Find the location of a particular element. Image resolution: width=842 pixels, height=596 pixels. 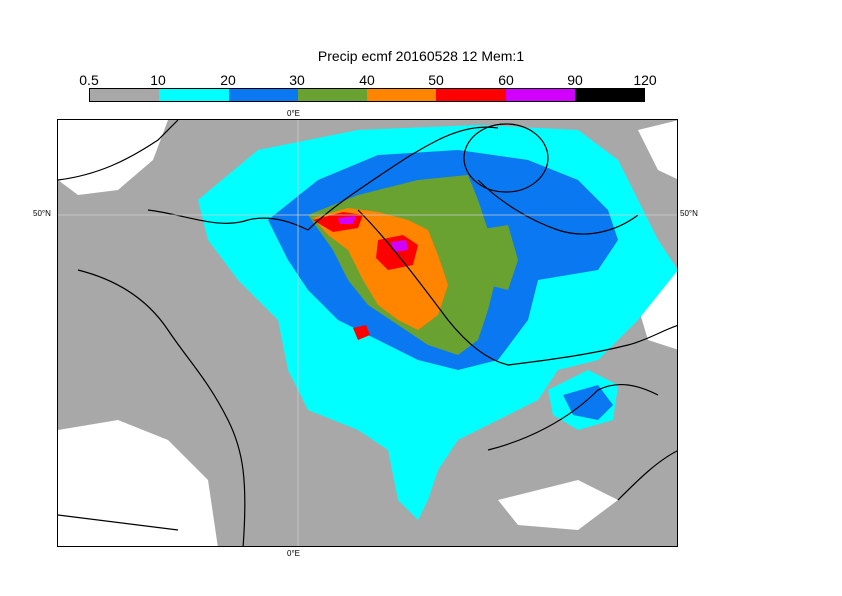

colorbar-tick-label: 20 is located at coordinates (228, 80).